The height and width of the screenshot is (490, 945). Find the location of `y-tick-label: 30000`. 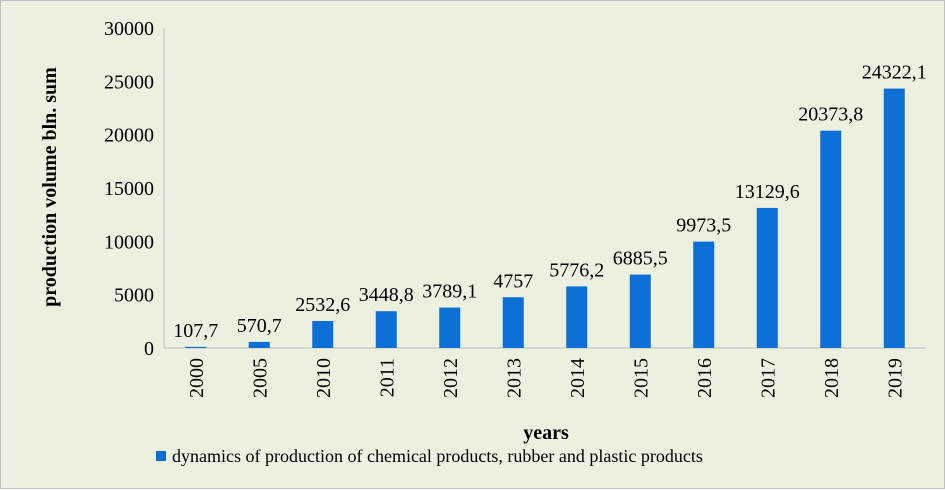

y-tick-label: 30000 is located at coordinates (129, 29).